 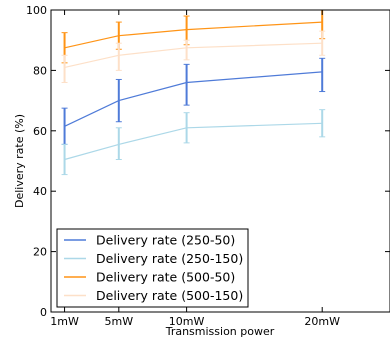 I want to click on legend-label-2: Delivery rate (250-150), so click(x=169, y=258).